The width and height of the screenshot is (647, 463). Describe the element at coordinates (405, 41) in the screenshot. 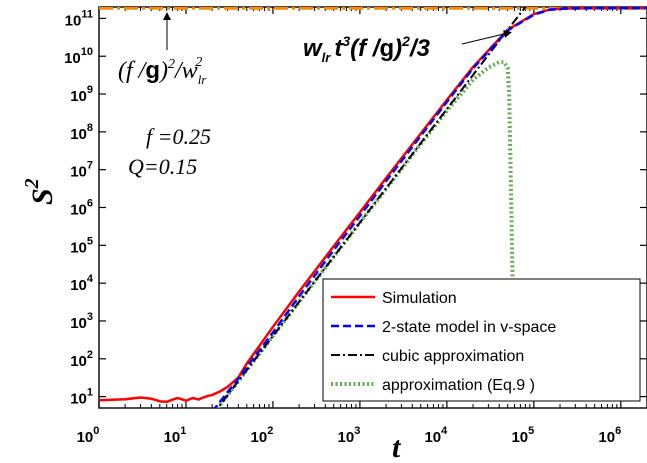

I see `cubic-sup2: 2` at that location.